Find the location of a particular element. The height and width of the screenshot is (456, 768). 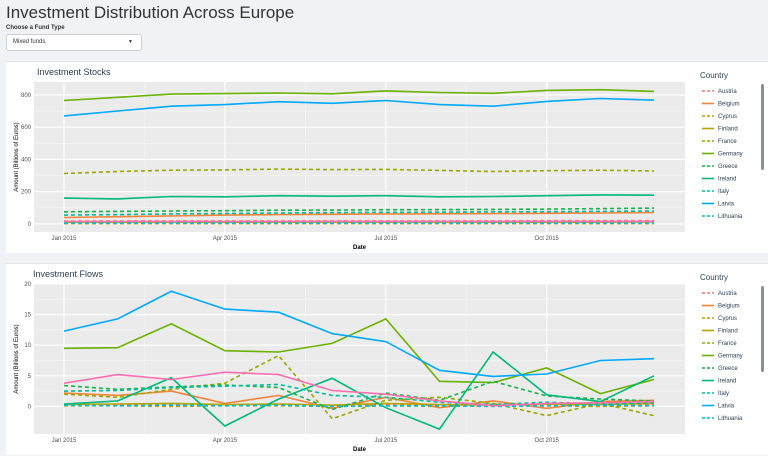

chart-title: Investment Stocks is located at coordinates (74, 72).